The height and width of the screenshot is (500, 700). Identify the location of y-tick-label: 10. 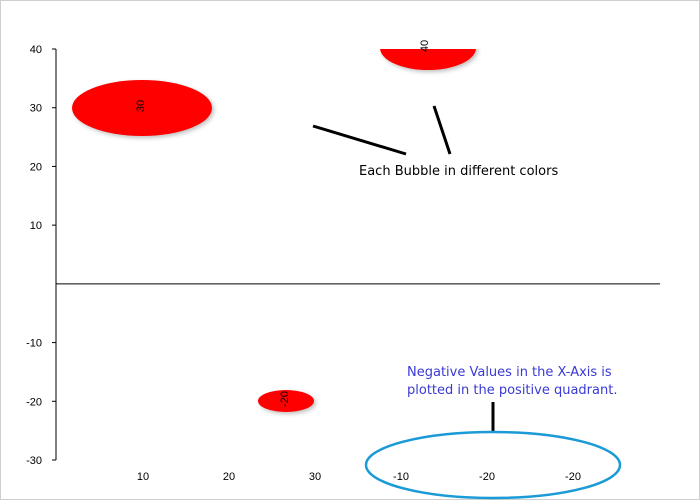
(36, 226).